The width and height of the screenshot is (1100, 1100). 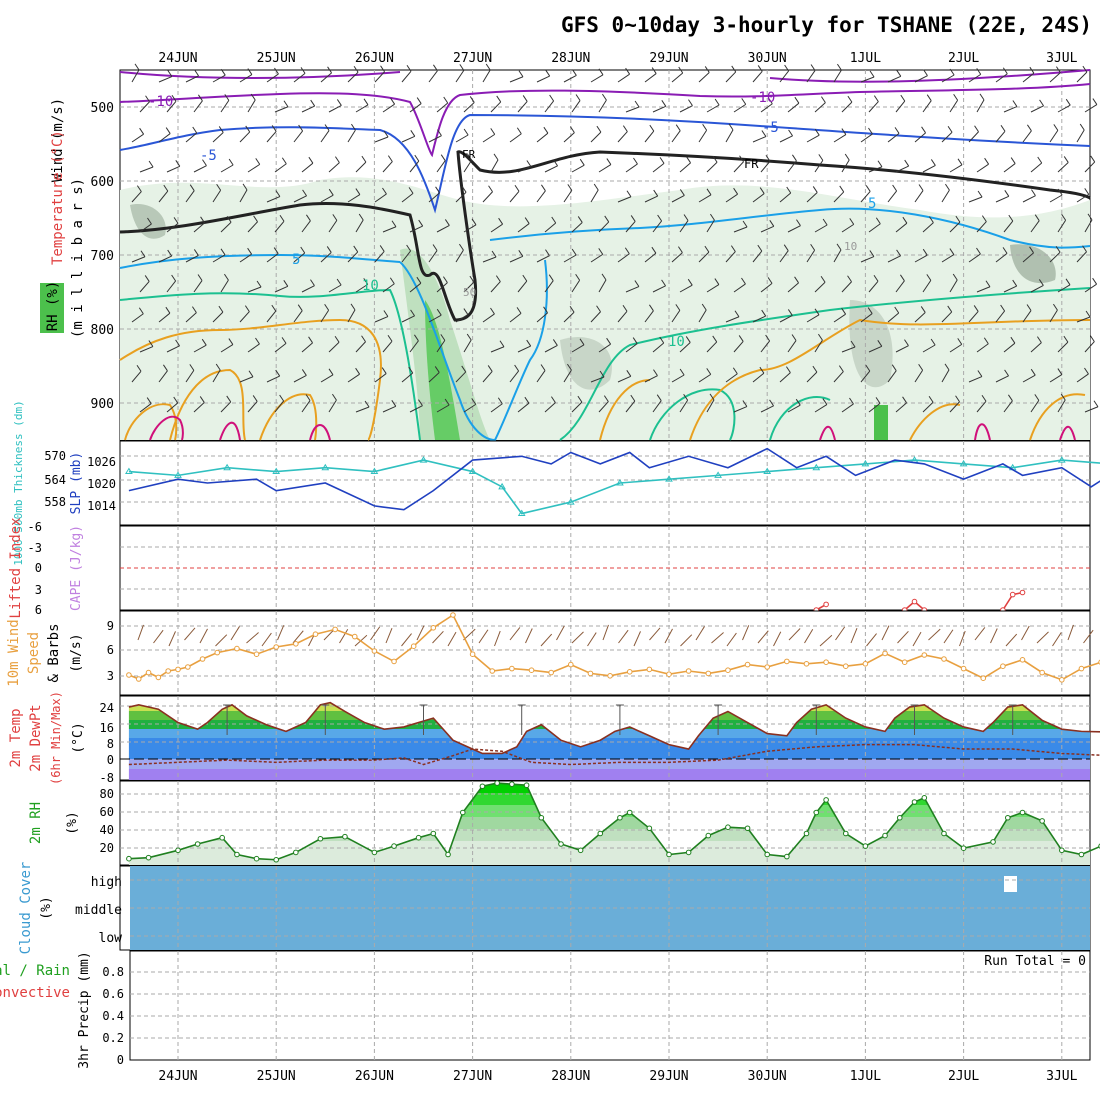 I want to click on li-tick-m3: -3, so click(x=35, y=548).